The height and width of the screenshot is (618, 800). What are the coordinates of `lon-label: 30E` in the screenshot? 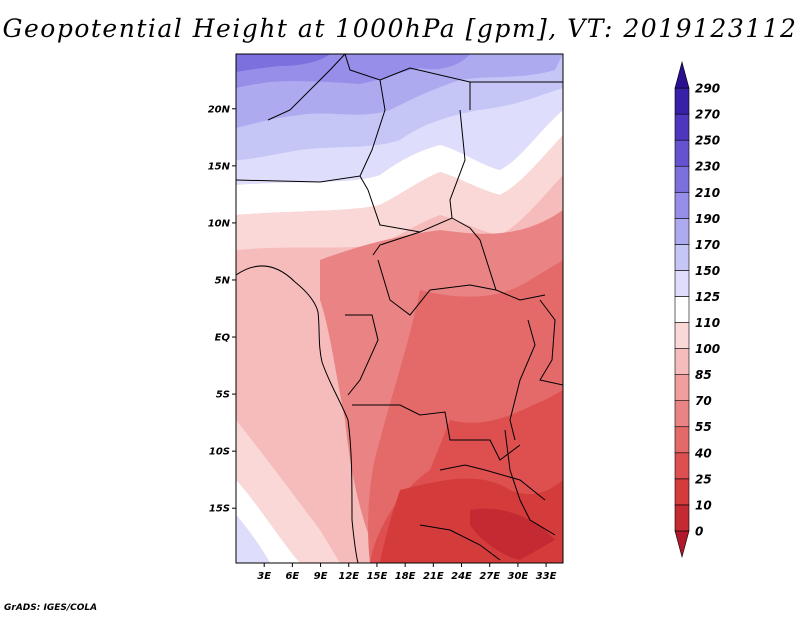 It's located at (518, 576).